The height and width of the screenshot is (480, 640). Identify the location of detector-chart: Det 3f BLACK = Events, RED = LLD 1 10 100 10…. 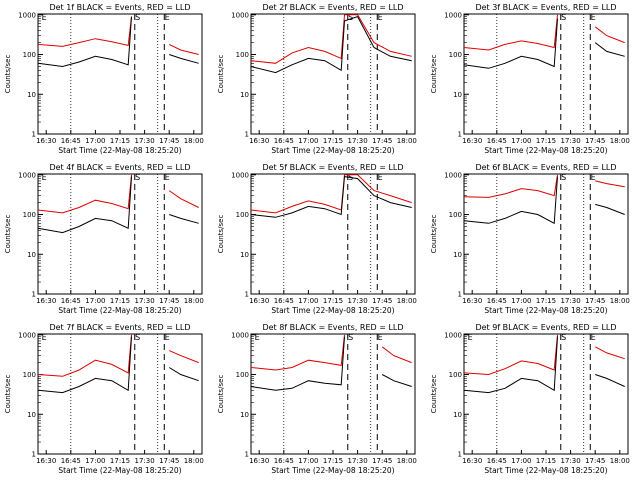
(530, 79).